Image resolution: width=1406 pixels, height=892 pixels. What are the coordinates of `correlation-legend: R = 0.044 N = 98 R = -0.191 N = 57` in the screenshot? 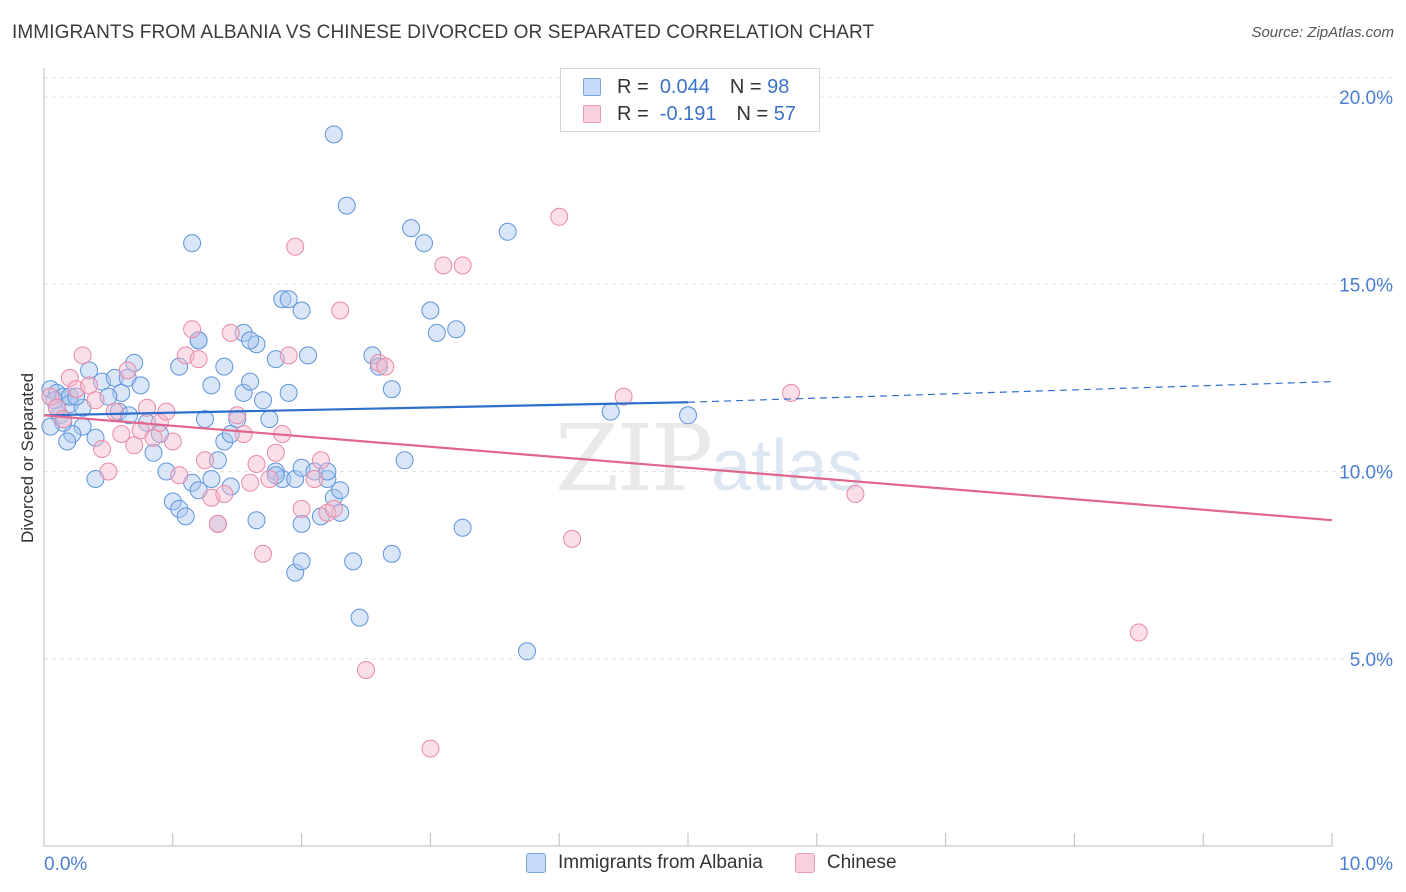 It's located at (690, 100).